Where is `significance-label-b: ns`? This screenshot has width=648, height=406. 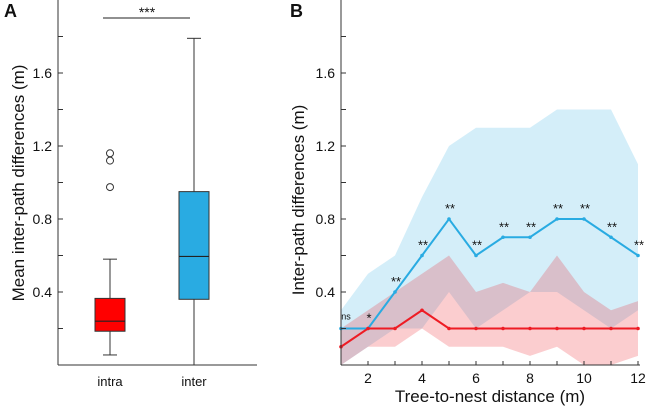 significance-label-b: ns is located at coordinates (346, 317).